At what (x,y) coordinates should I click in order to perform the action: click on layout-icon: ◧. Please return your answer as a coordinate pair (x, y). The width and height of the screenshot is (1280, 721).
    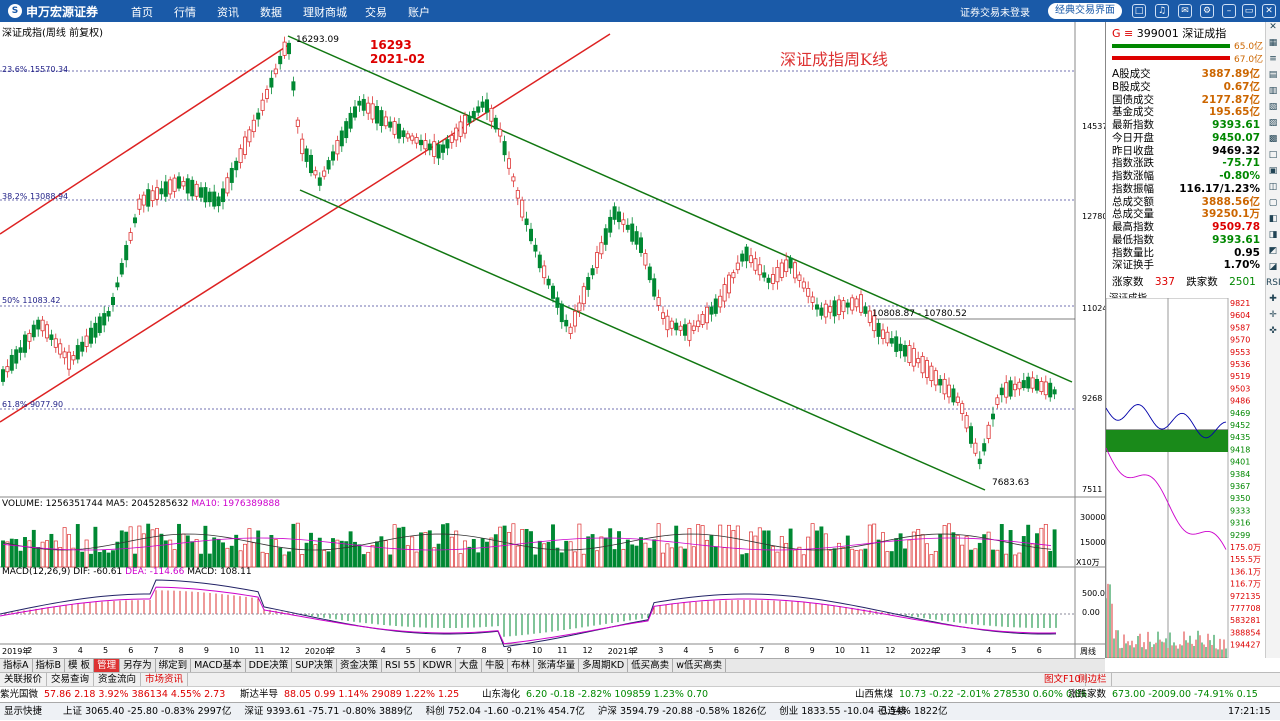
    Looking at the image, I should click on (1273, 221).